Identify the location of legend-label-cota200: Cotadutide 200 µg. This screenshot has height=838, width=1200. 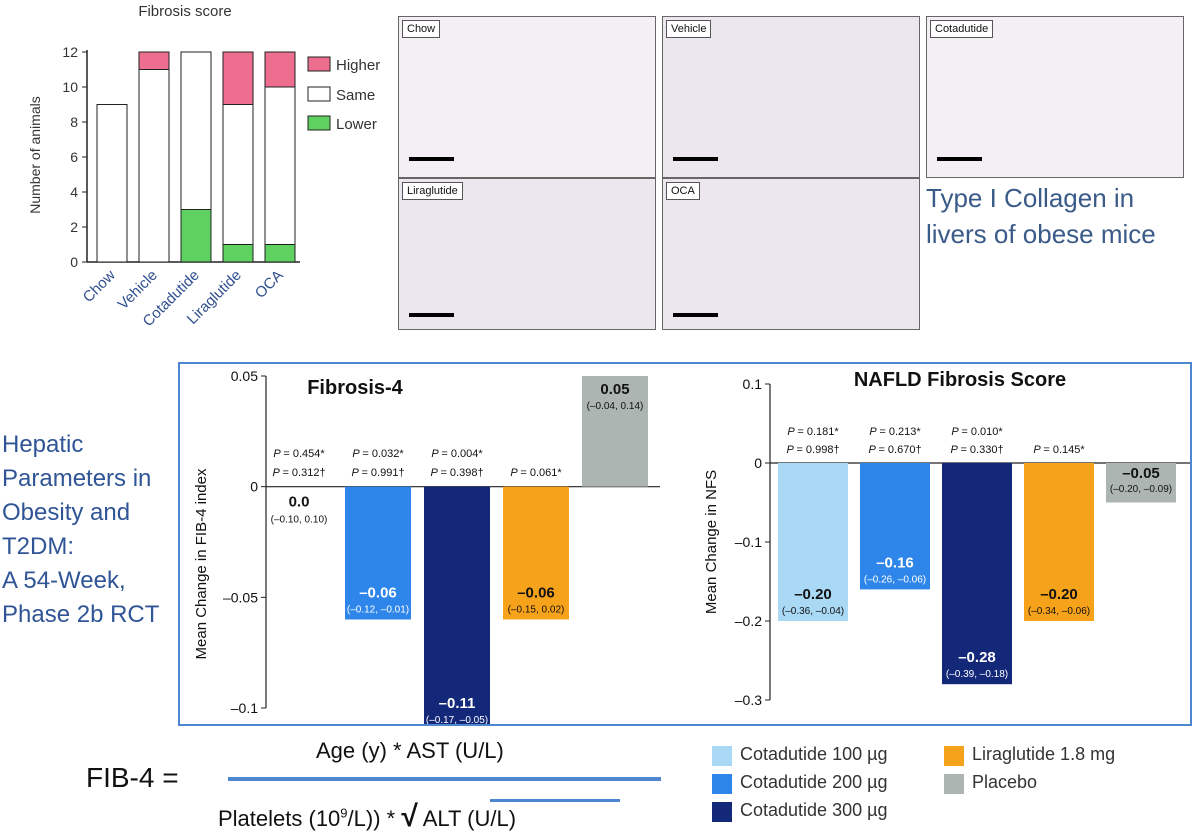
(814, 782).